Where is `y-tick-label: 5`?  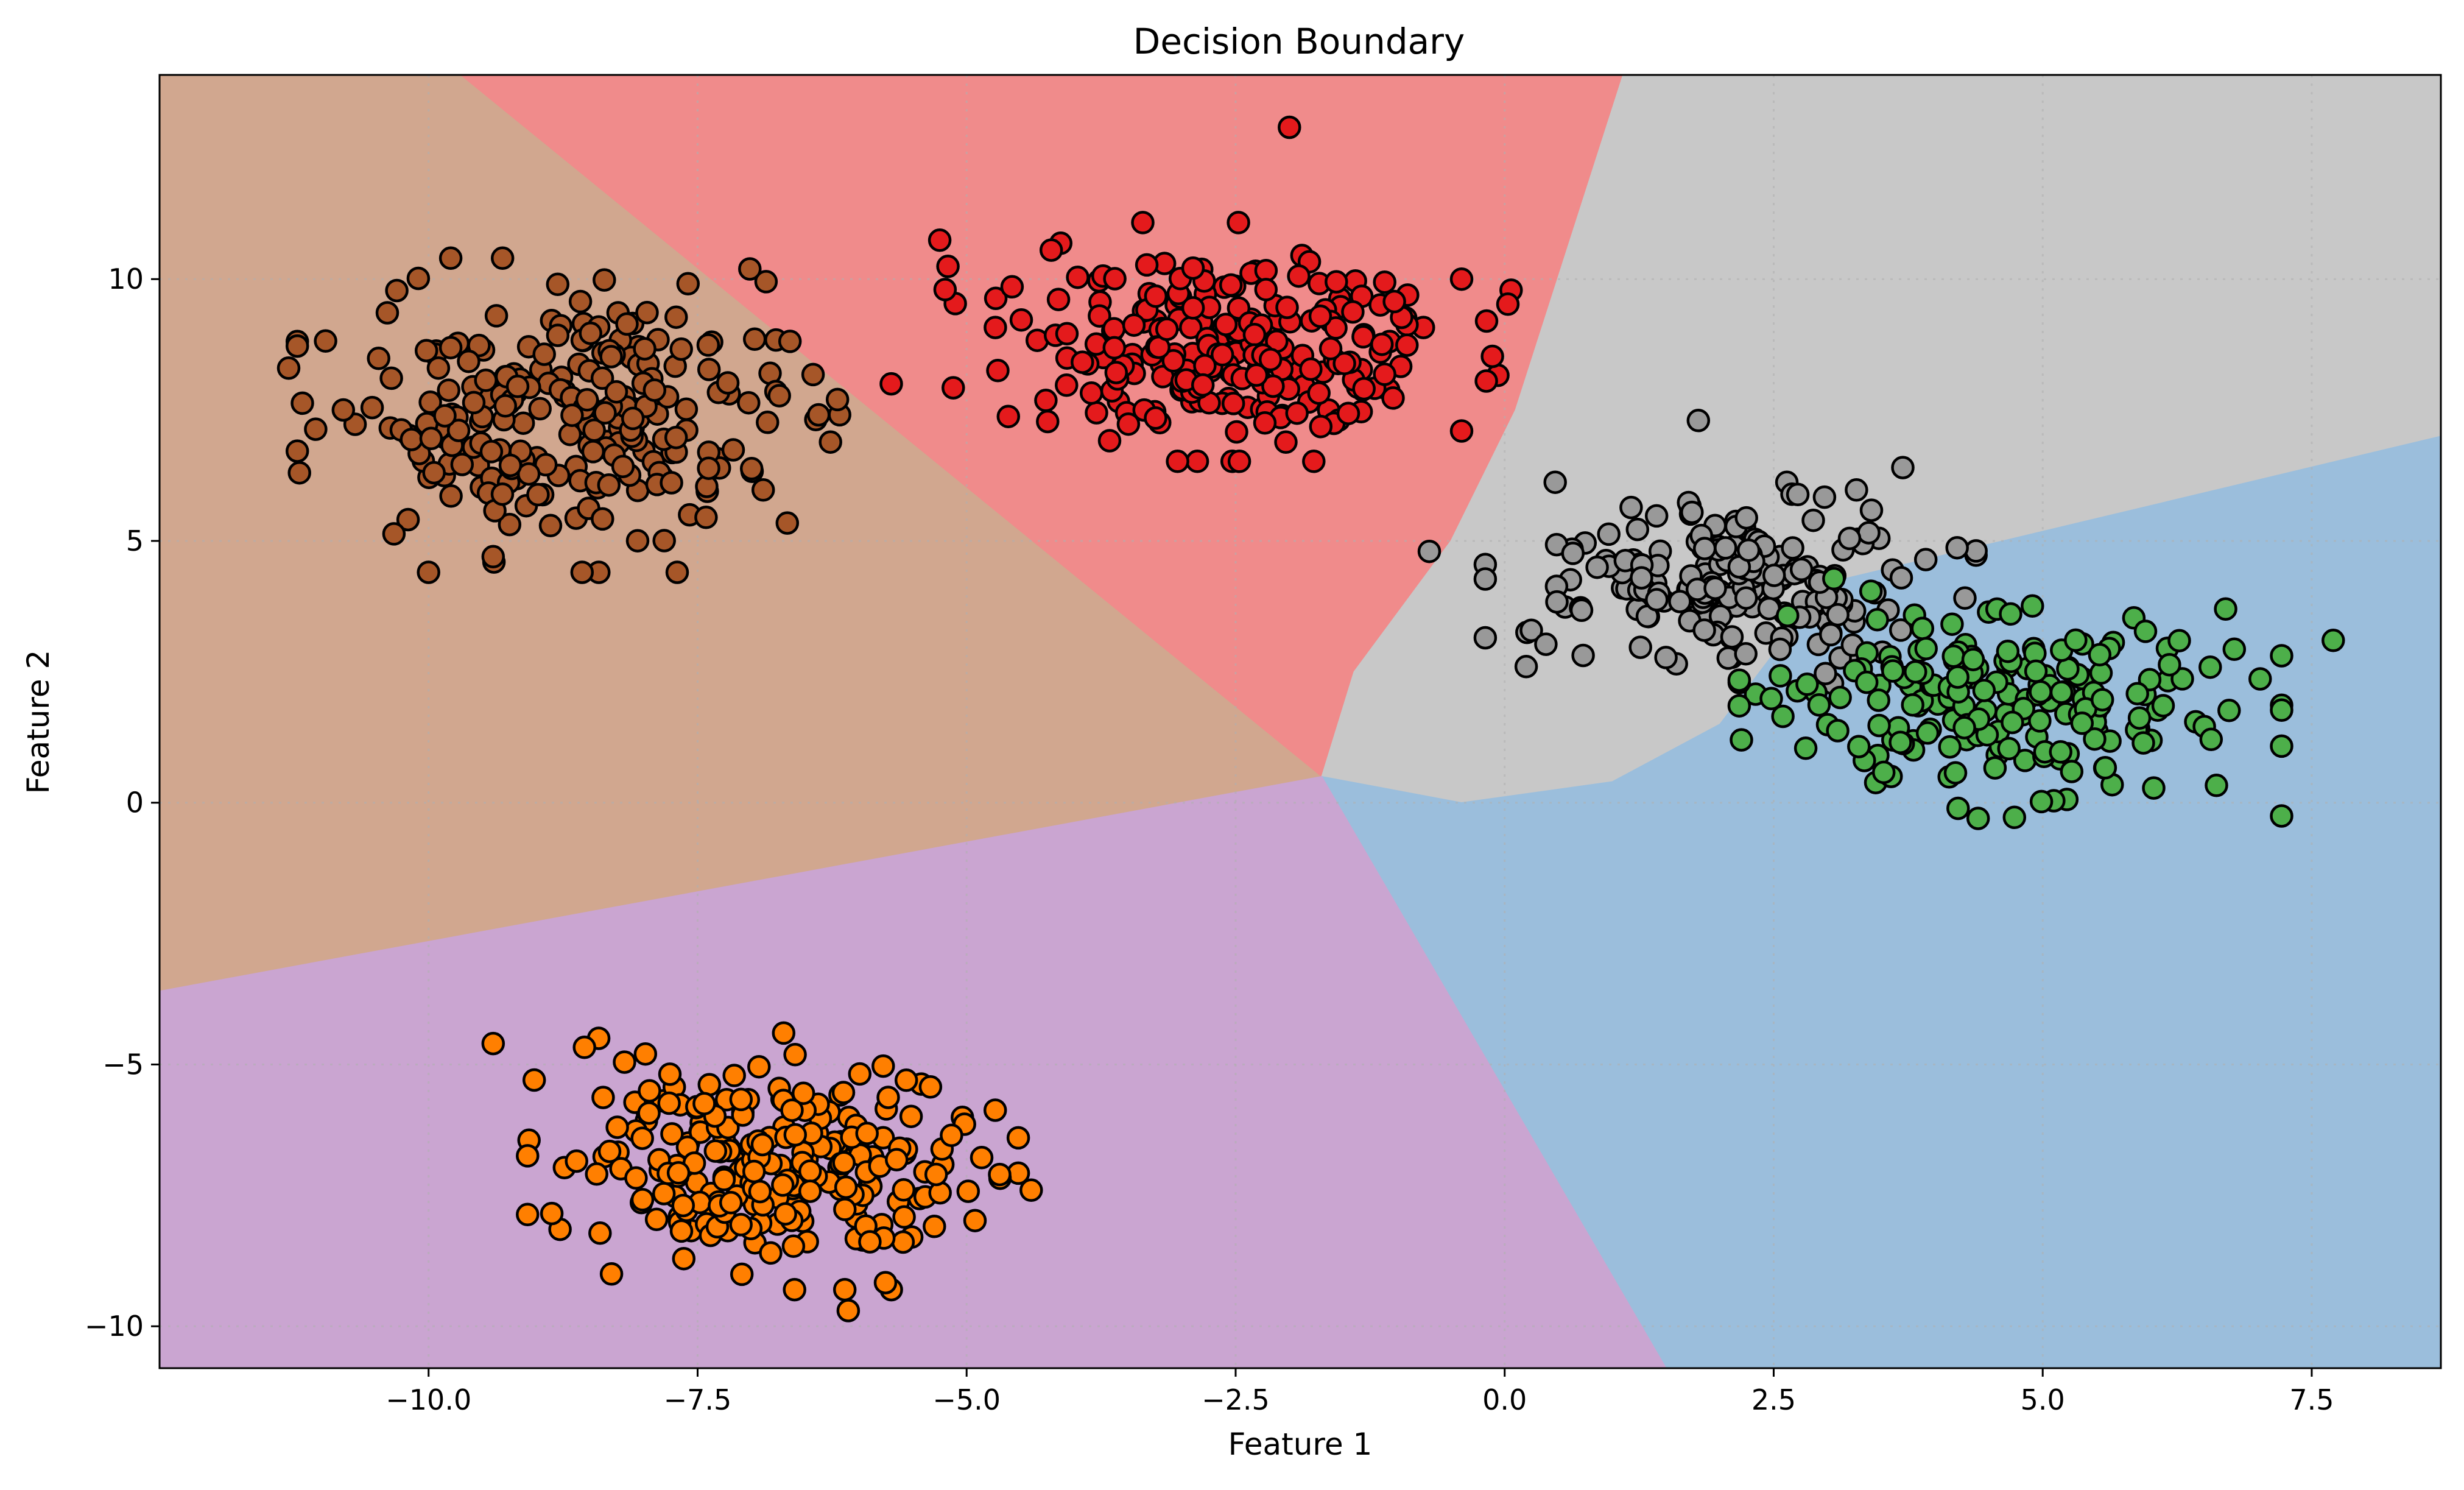 y-tick-label: 5 is located at coordinates (135, 540).